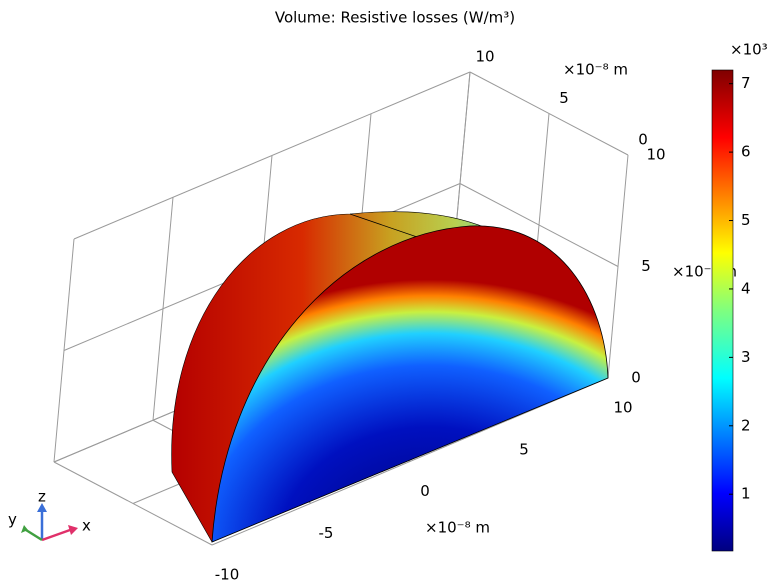 The height and width of the screenshot is (587, 776). Describe the element at coordinates (564, 98) in the screenshot. I see `y-tick-label: 5` at that location.